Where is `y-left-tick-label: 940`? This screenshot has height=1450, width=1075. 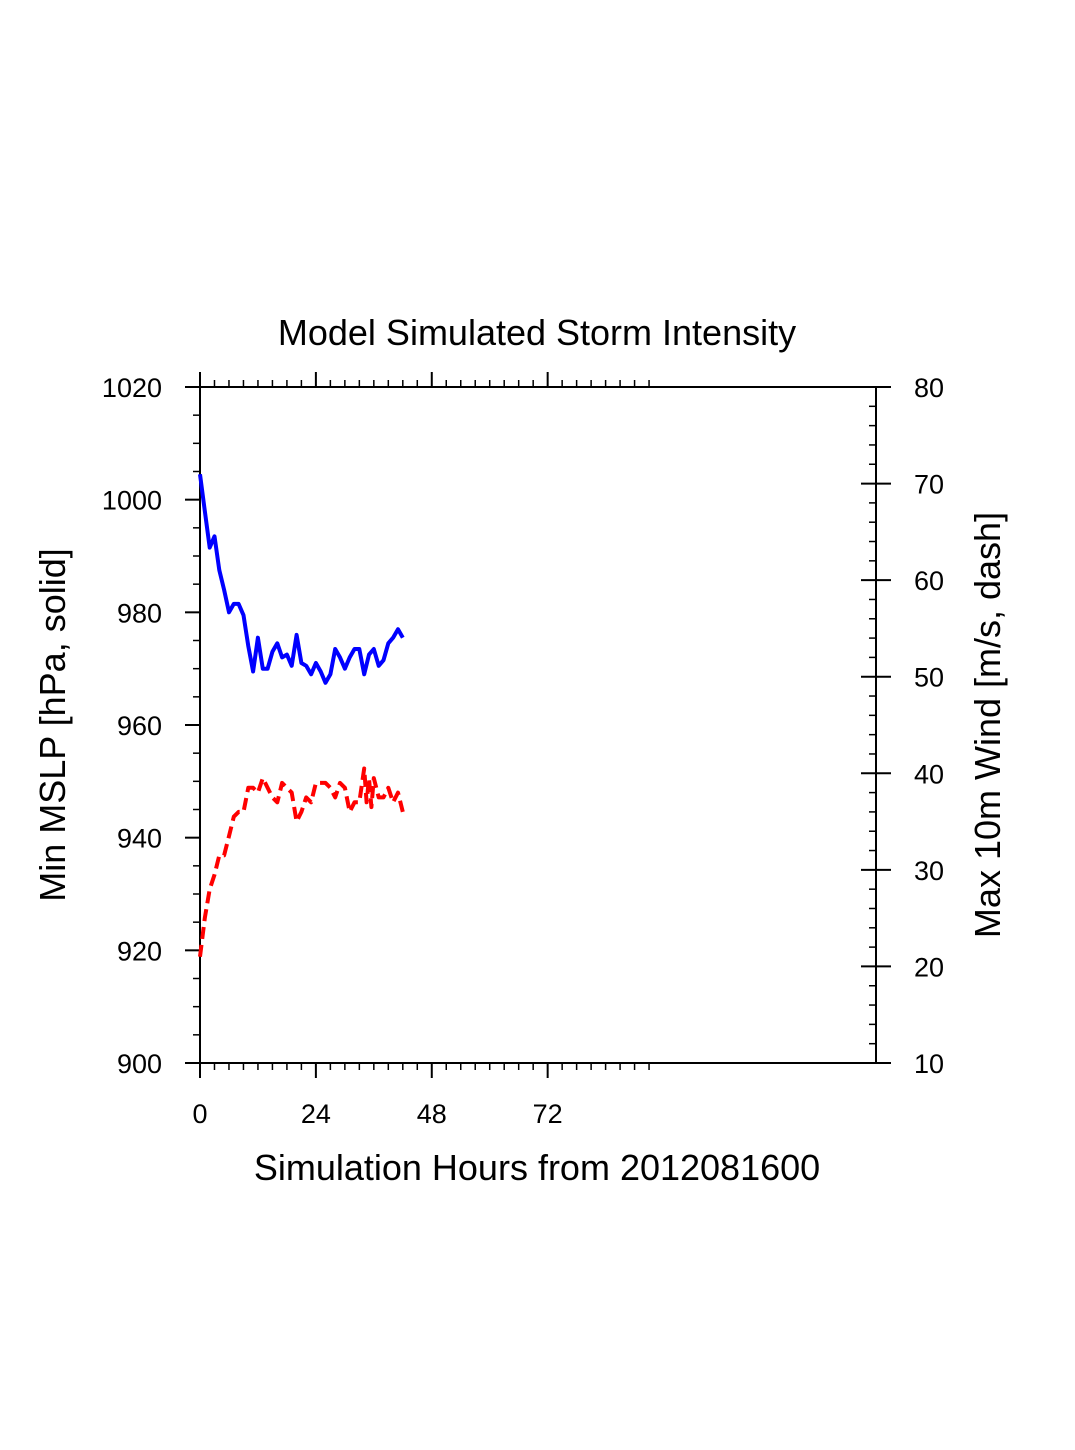
y-left-tick-label: 940 is located at coordinates (139, 839).